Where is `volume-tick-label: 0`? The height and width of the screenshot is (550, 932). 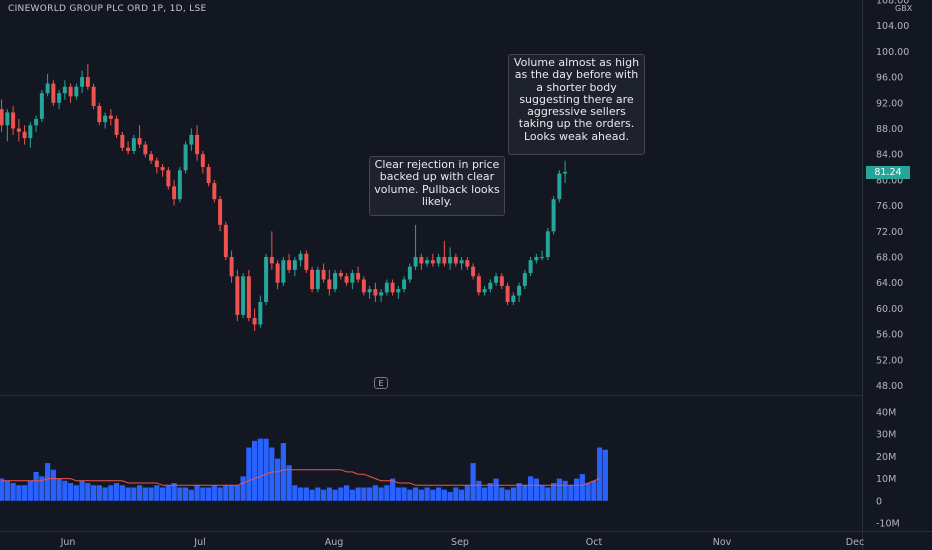 volume-tick-label: 0 is located at coordinates (879, 501).